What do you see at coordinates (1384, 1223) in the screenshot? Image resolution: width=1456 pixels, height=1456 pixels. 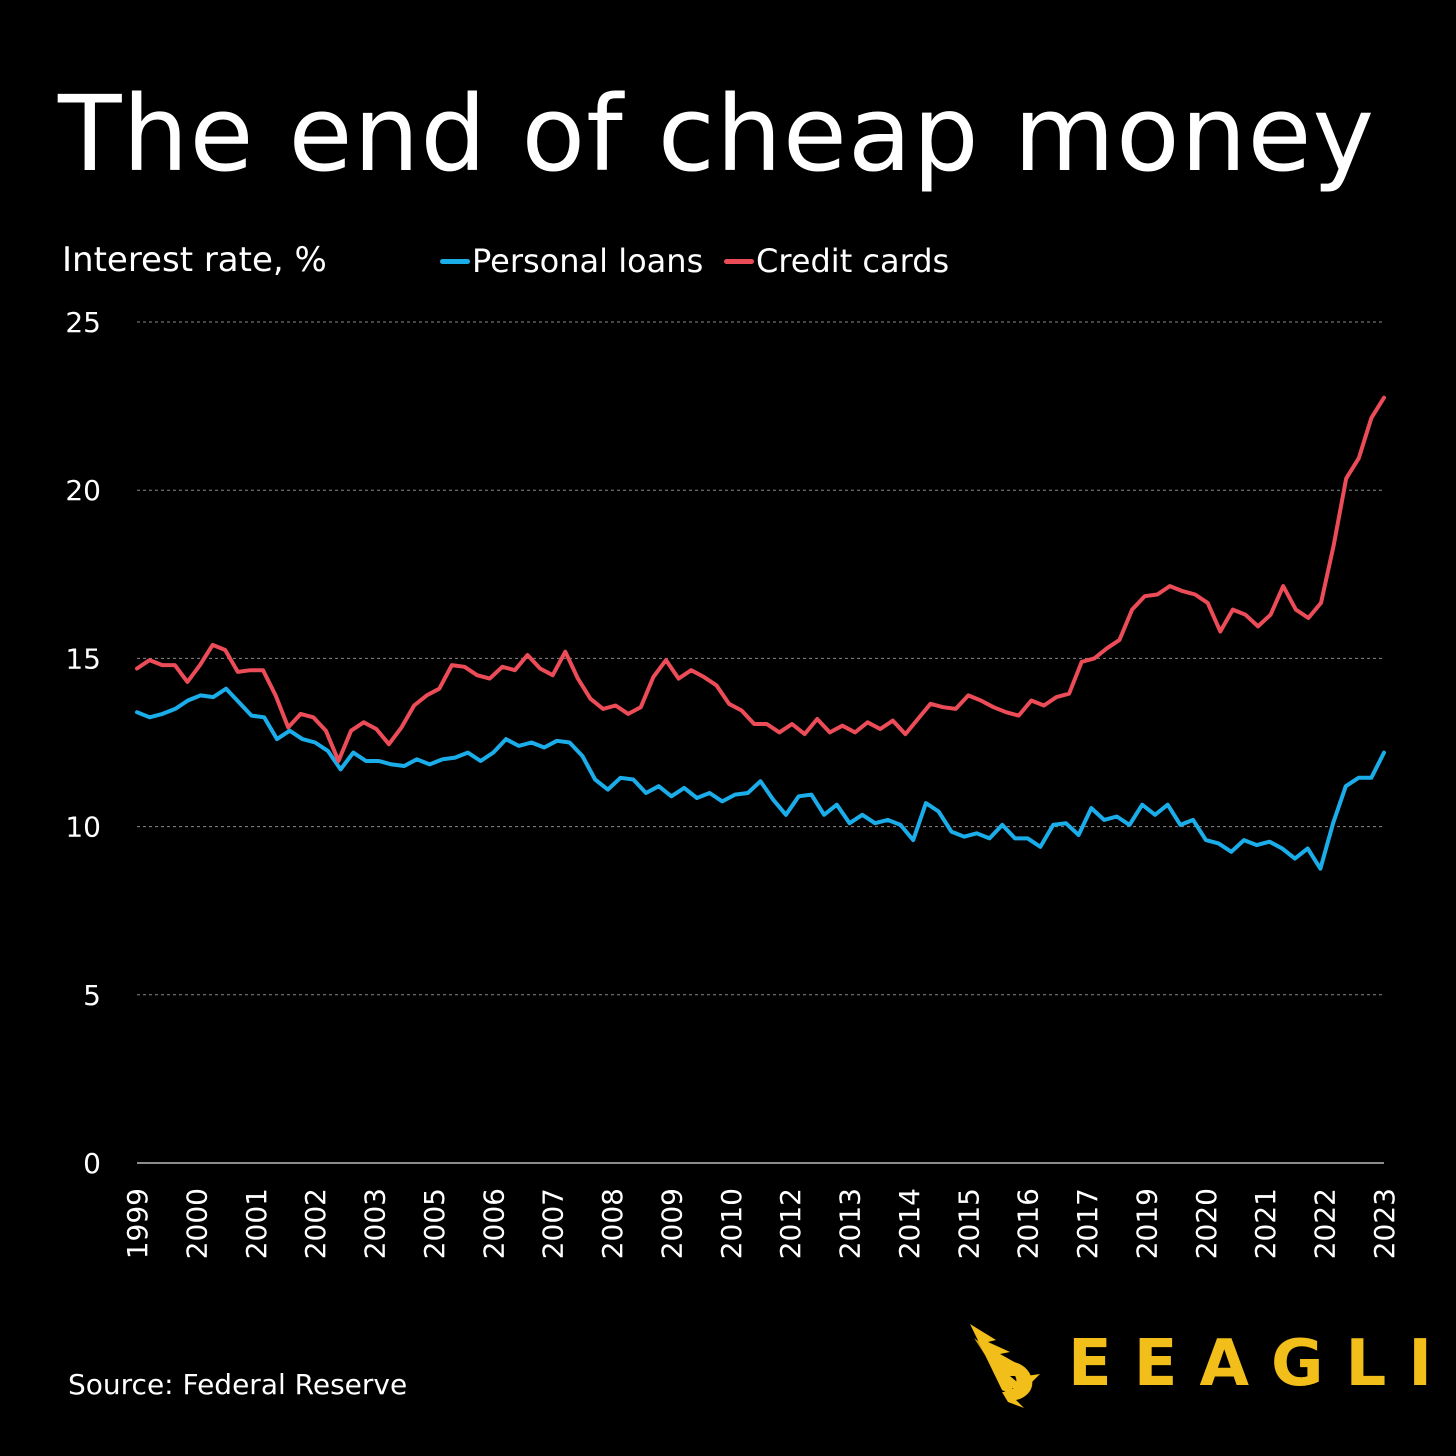 I see `x-tick-label: 2023` at bounding box center [1384, 1223].